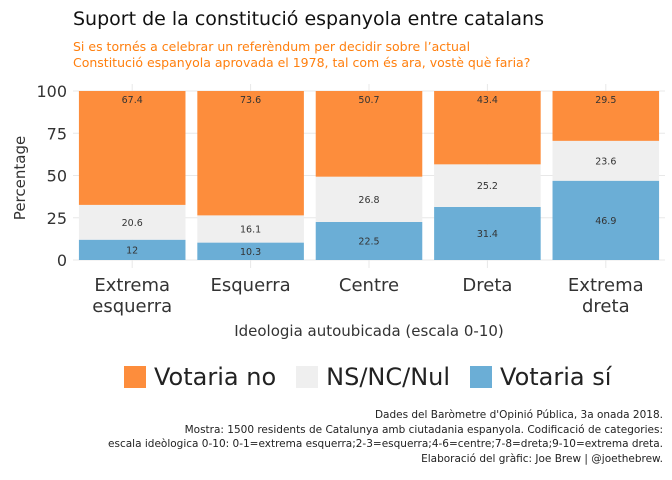  I want to click on data-label: 20.6, so click(132, 223).